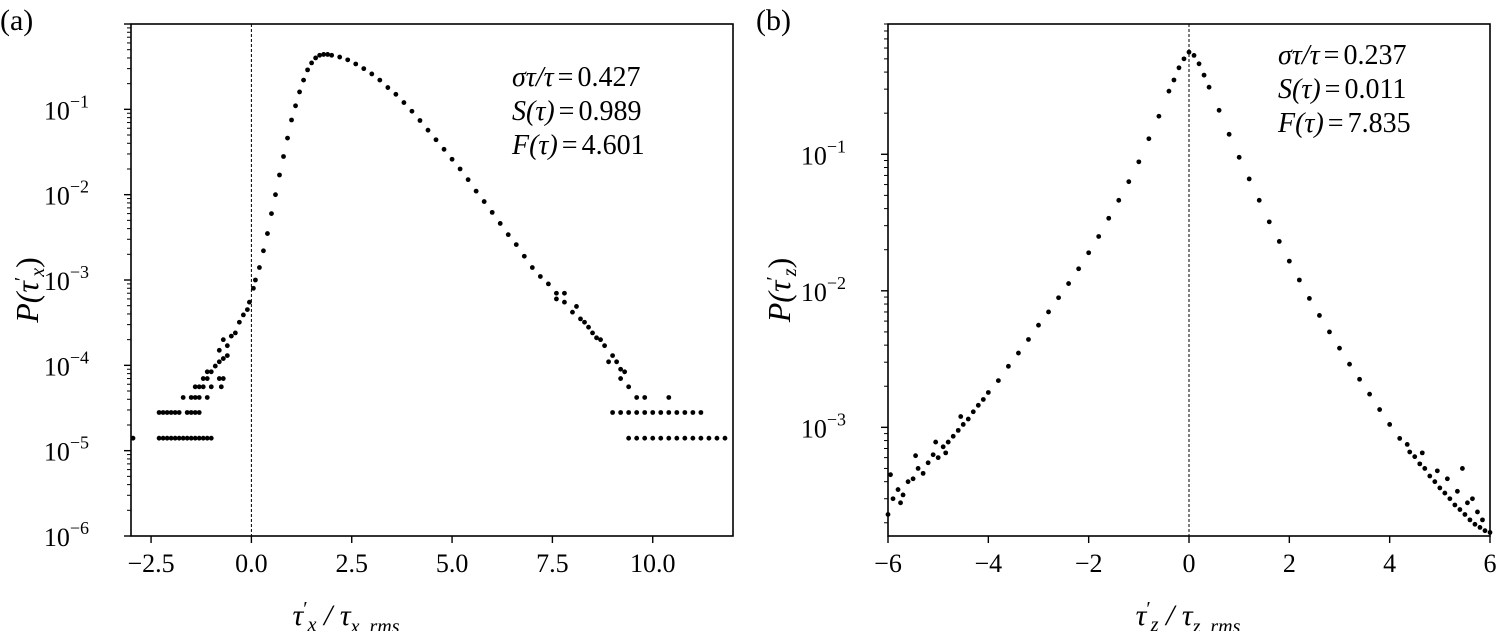 This screenshot has width=1497, height=631. I want to click on statistics-annotation: στ/τ = 0.237 S(τ) = 0.011 F(τ) = 7.835, so click(1344, 89).